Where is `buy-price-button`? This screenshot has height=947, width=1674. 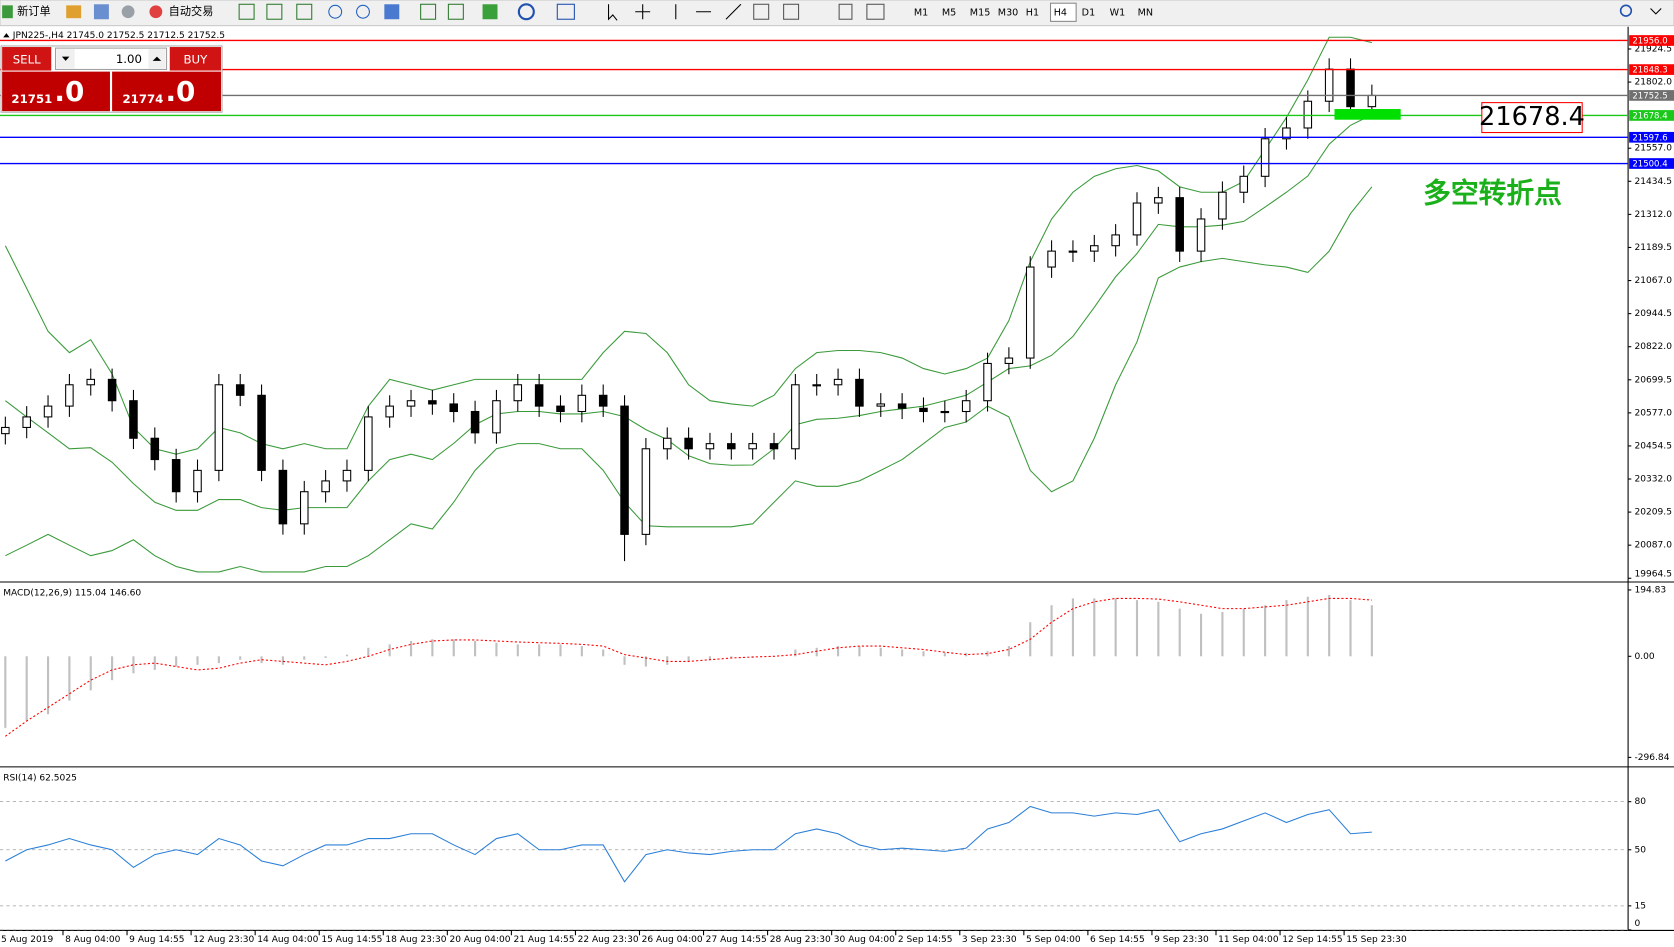
buy-price-button is located at coordinates (166, 91).